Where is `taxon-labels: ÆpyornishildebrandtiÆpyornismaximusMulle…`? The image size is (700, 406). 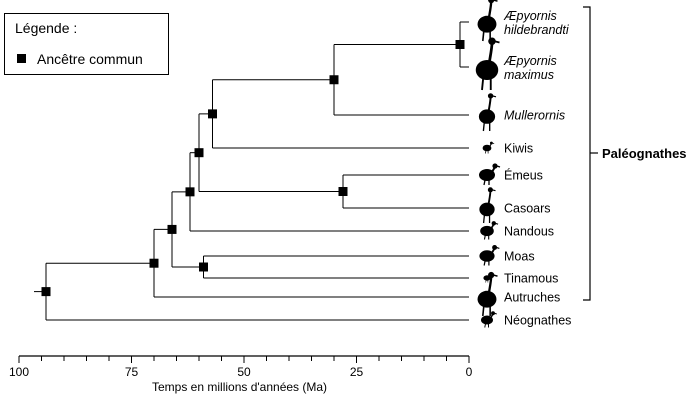 taxon-labels: ÆpyornishildebrandtiÆpyornismaximusMulle… is located at coordinates (537, 168).